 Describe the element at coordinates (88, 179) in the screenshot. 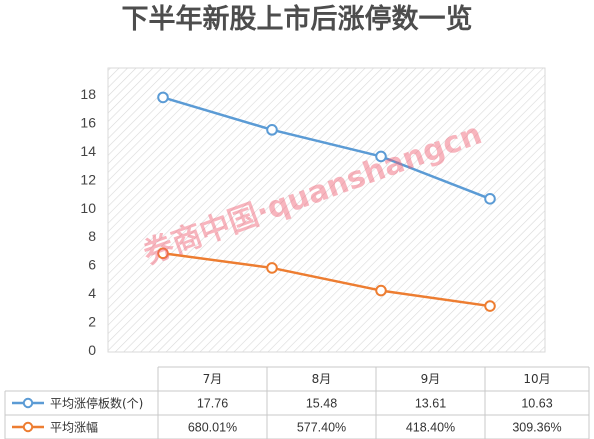

I see `y-tick-label: 12` at that location.